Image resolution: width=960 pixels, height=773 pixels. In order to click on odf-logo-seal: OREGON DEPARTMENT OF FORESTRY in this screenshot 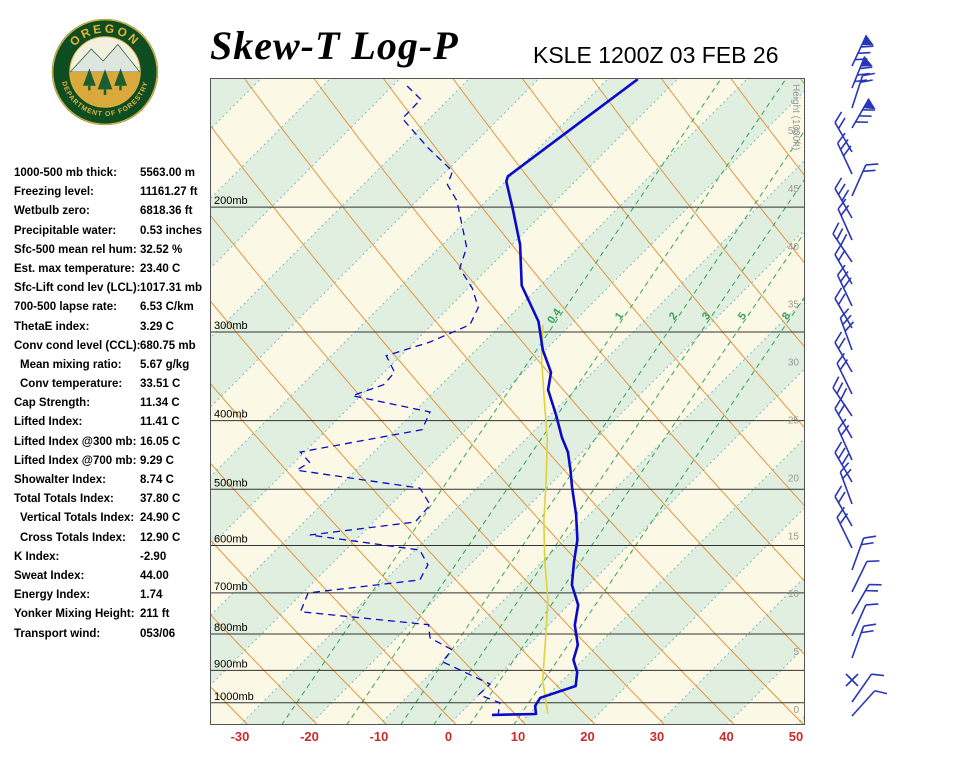, I will do `click(105, 72)`.